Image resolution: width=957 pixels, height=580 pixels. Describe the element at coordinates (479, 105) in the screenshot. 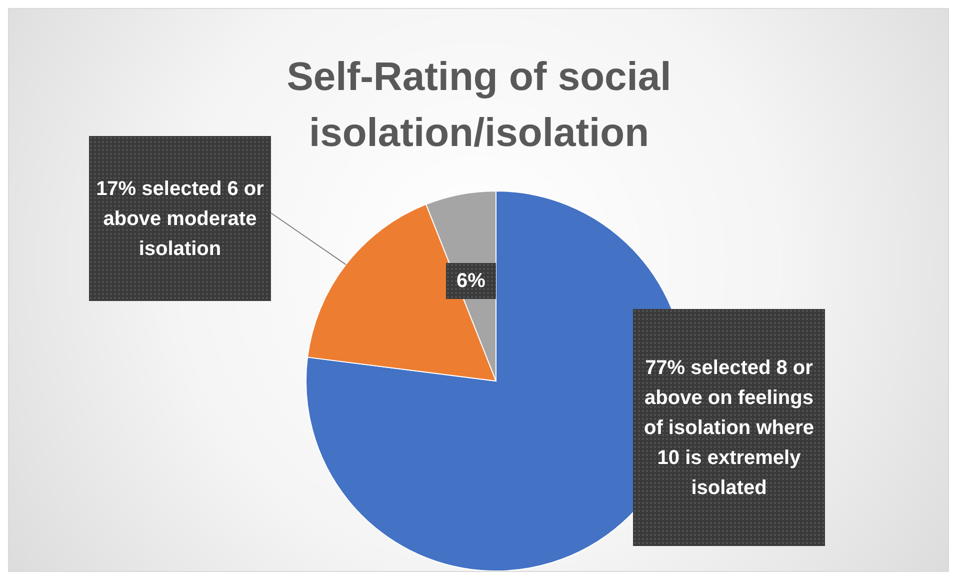

I see `chart-title: Self-Rating of social isolation/isolation` at that location.